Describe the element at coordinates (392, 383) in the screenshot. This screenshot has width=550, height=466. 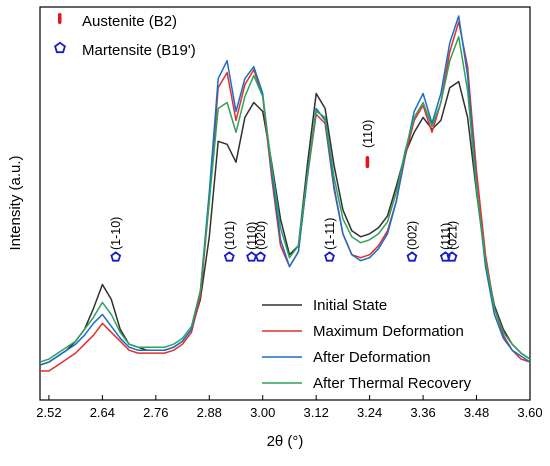
I see `legend-label-after-thermal-recovery: After Thermal Recovery` at that location.